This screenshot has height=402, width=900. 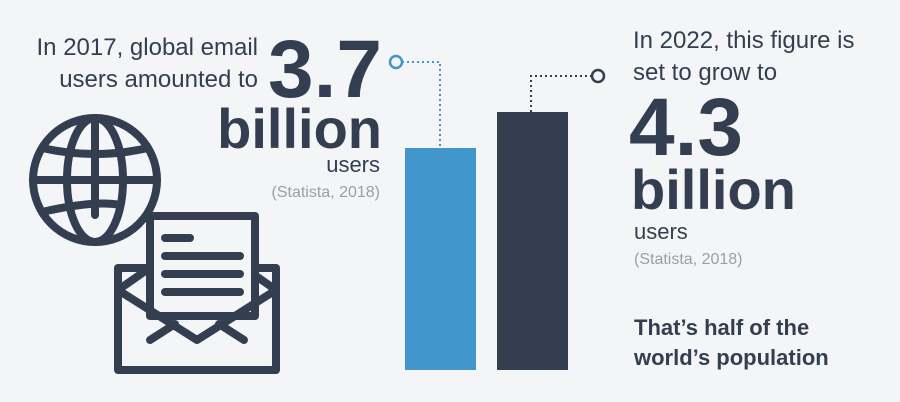 What do you see at coordinates (705, 72) in the screenshot?
I see `lead-line: set to grow to` at bounding box center [705, 72].